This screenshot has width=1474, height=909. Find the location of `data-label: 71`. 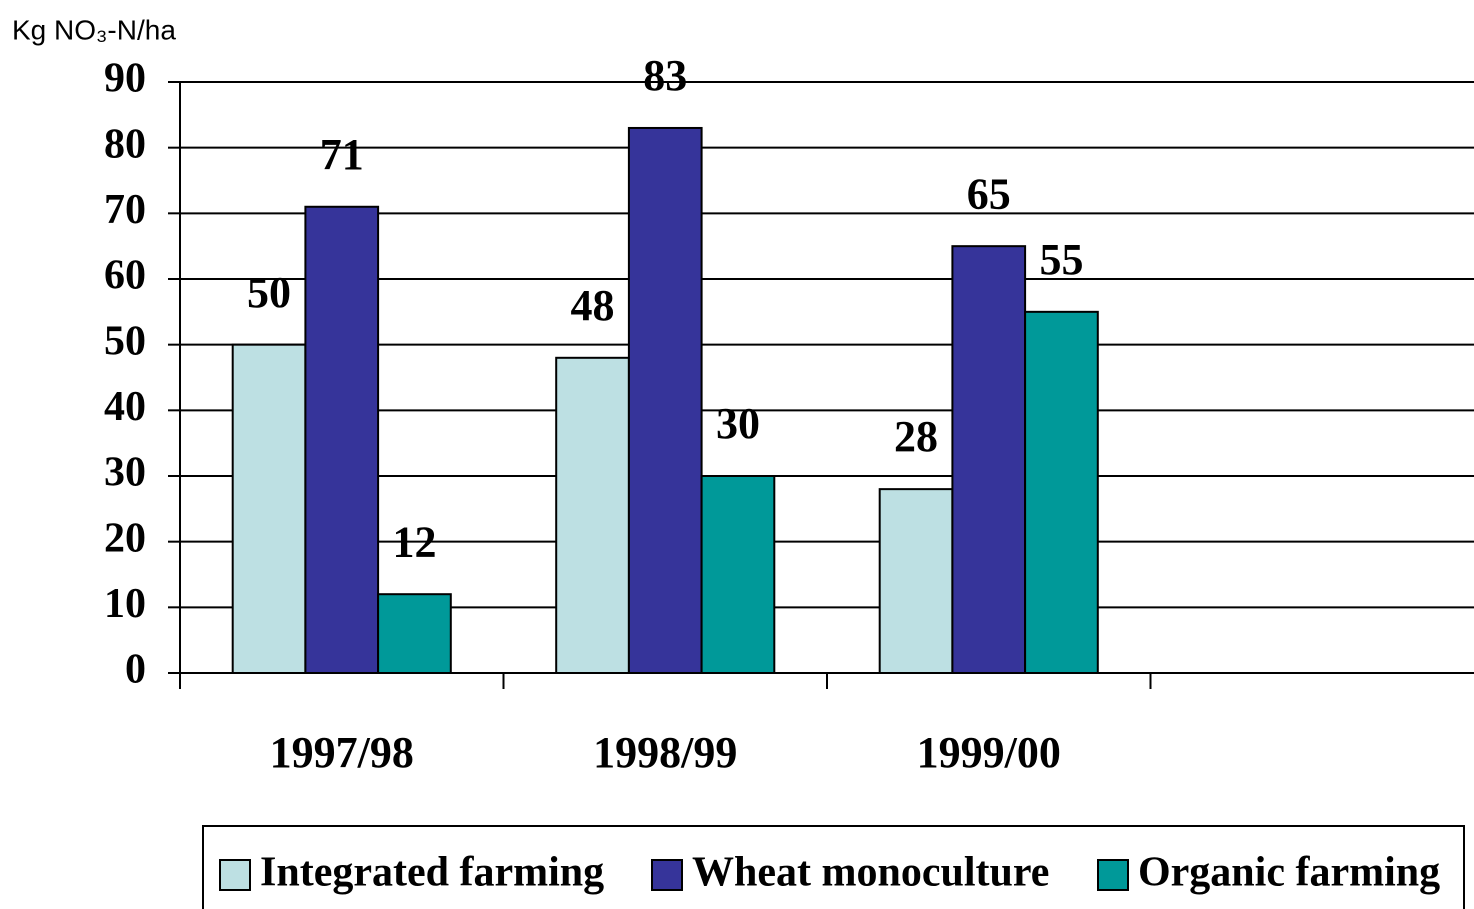

data-label: 71 is located at coordinates (342, 154).